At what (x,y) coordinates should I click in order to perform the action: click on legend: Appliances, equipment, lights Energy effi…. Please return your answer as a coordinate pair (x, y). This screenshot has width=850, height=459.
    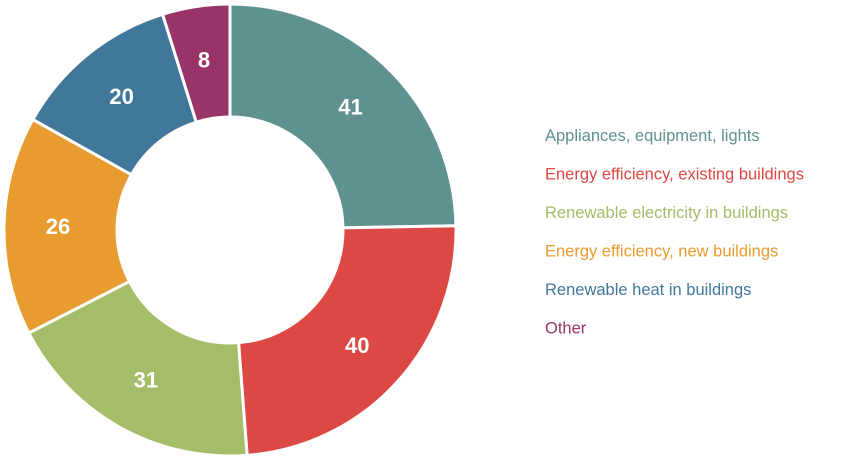
    Looking at the image, I should click on (674, 232).